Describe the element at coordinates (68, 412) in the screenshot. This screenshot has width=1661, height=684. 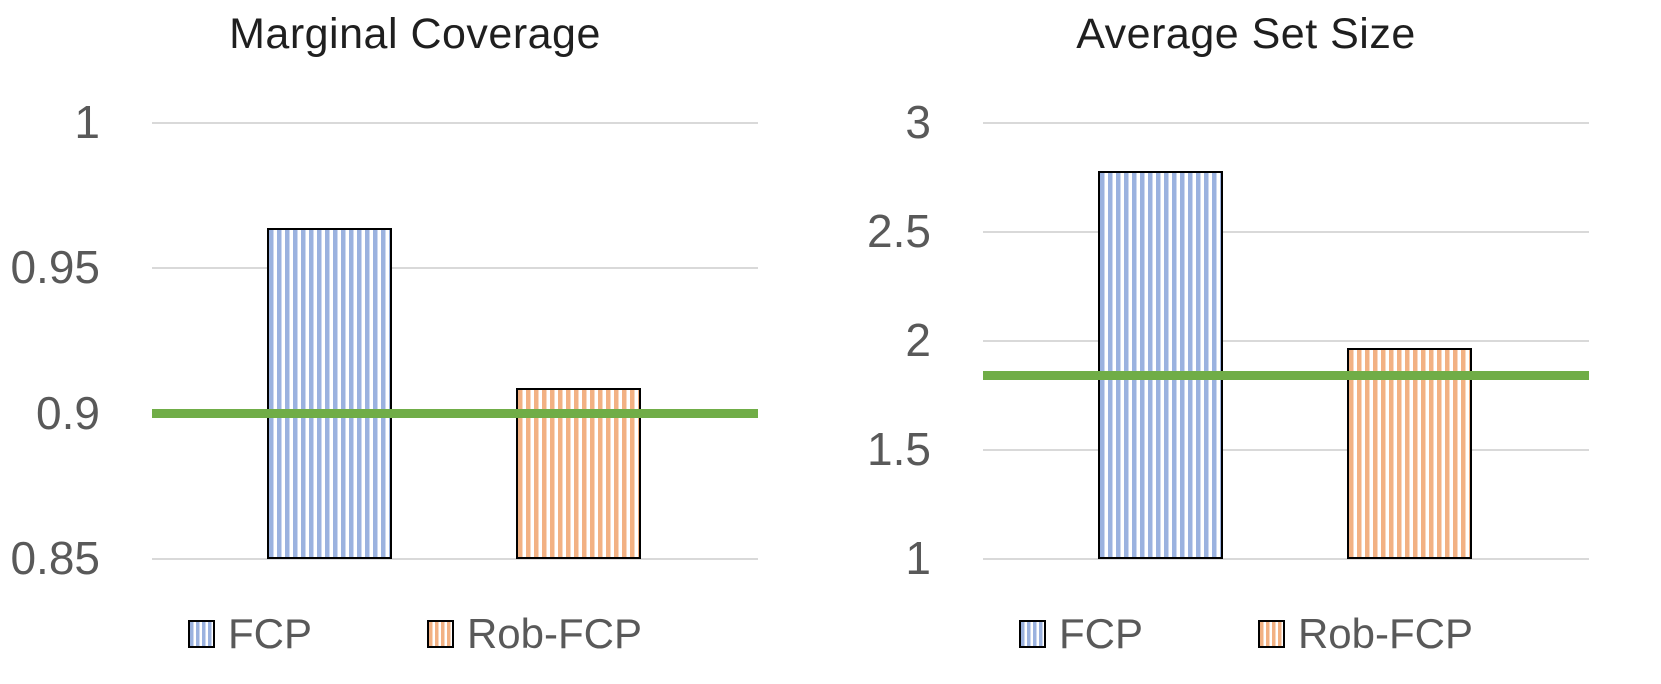
I see `y-axis-tick-label: 0.9` at that location.